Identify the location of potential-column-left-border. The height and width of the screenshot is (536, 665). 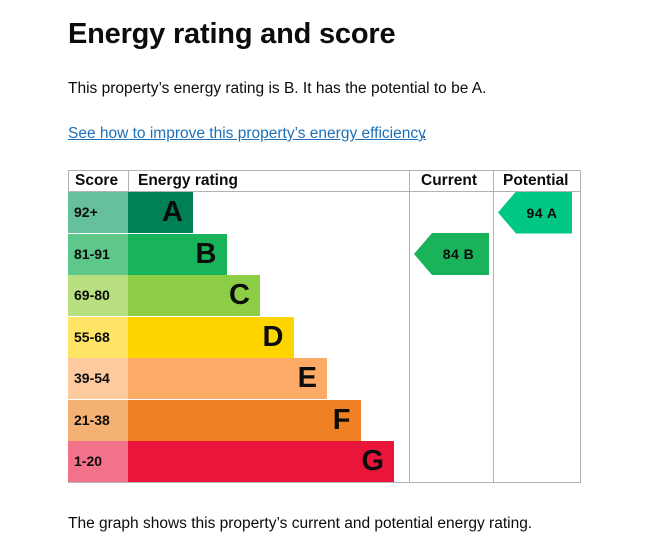
(493, 326).